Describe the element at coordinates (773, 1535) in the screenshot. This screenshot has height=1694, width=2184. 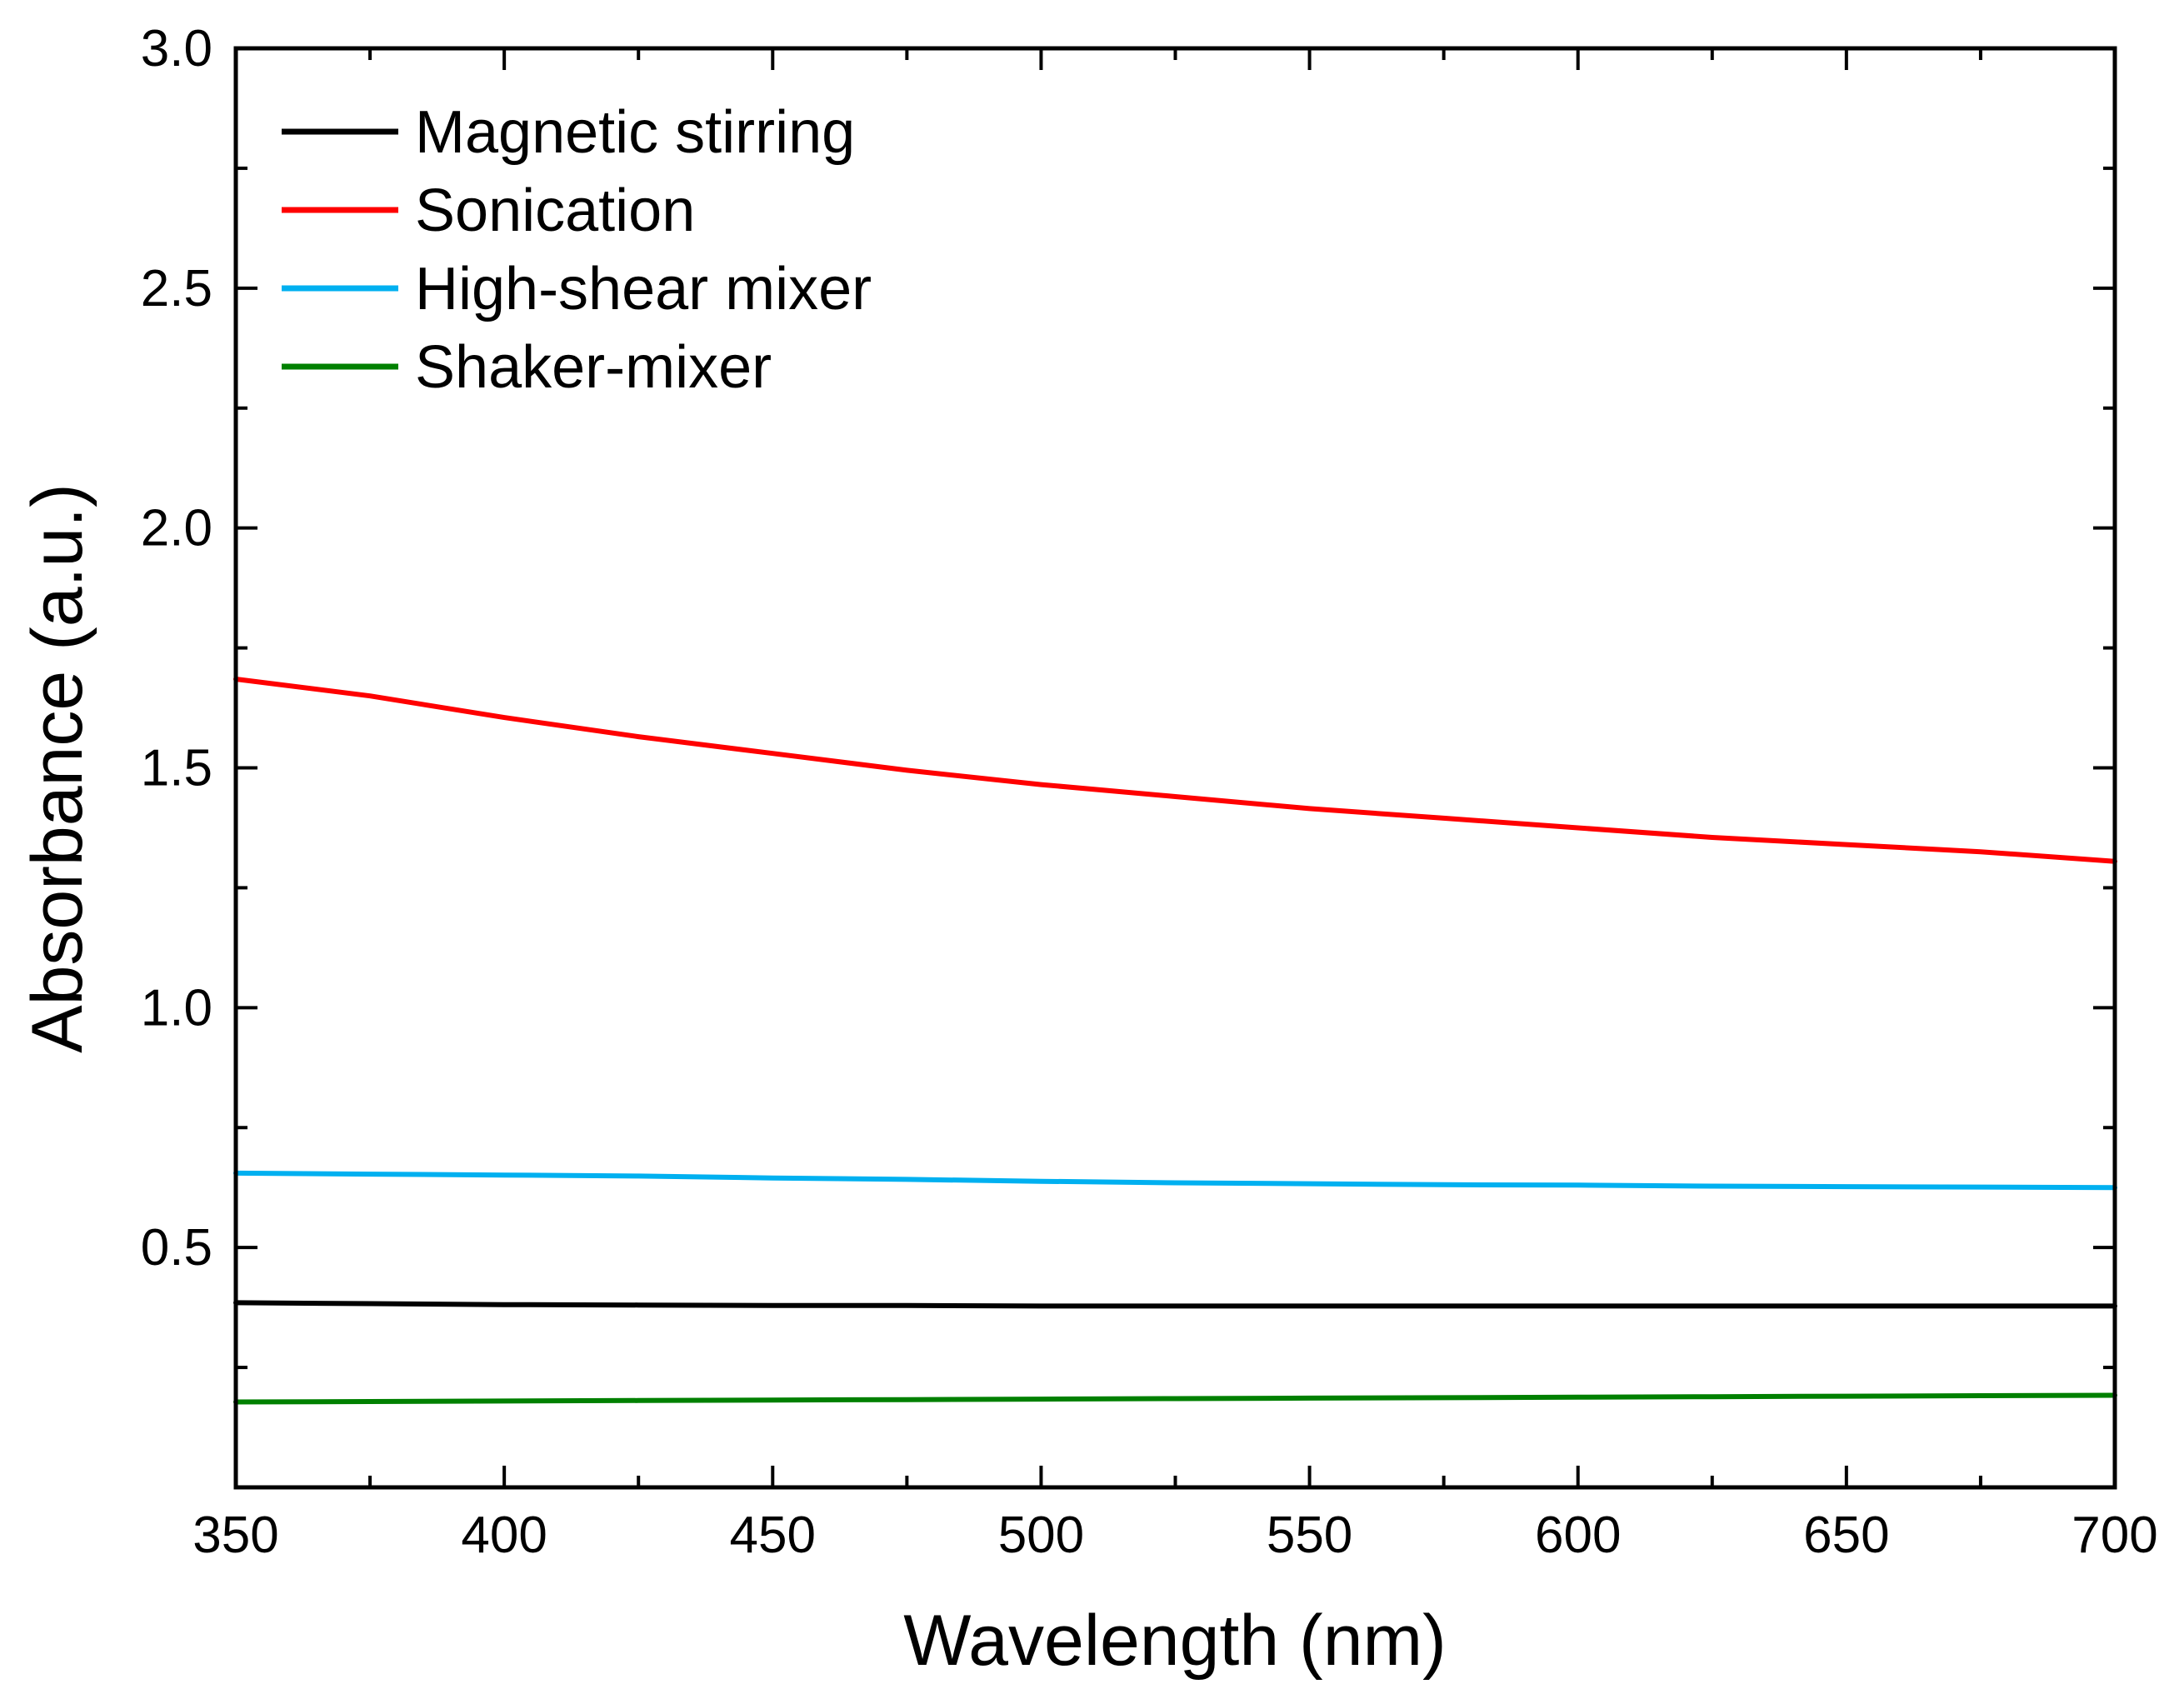
I see `x-tick-label: 450` at that location.